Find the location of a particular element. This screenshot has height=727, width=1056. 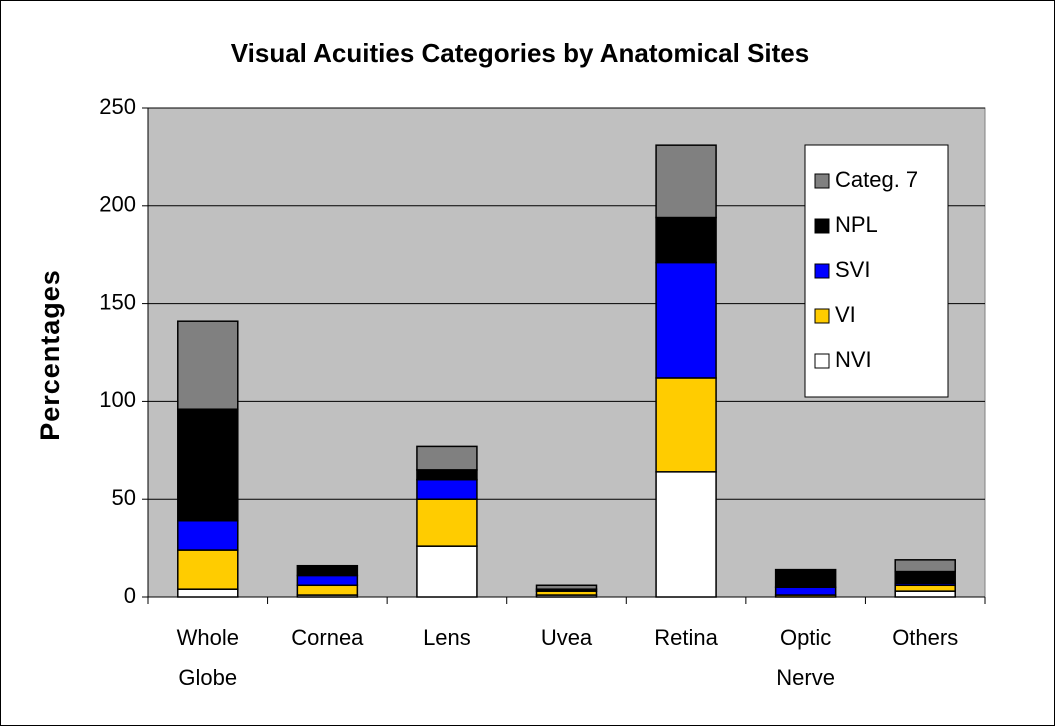

y-tick-label: 50 is located at coordinates (124, 497).